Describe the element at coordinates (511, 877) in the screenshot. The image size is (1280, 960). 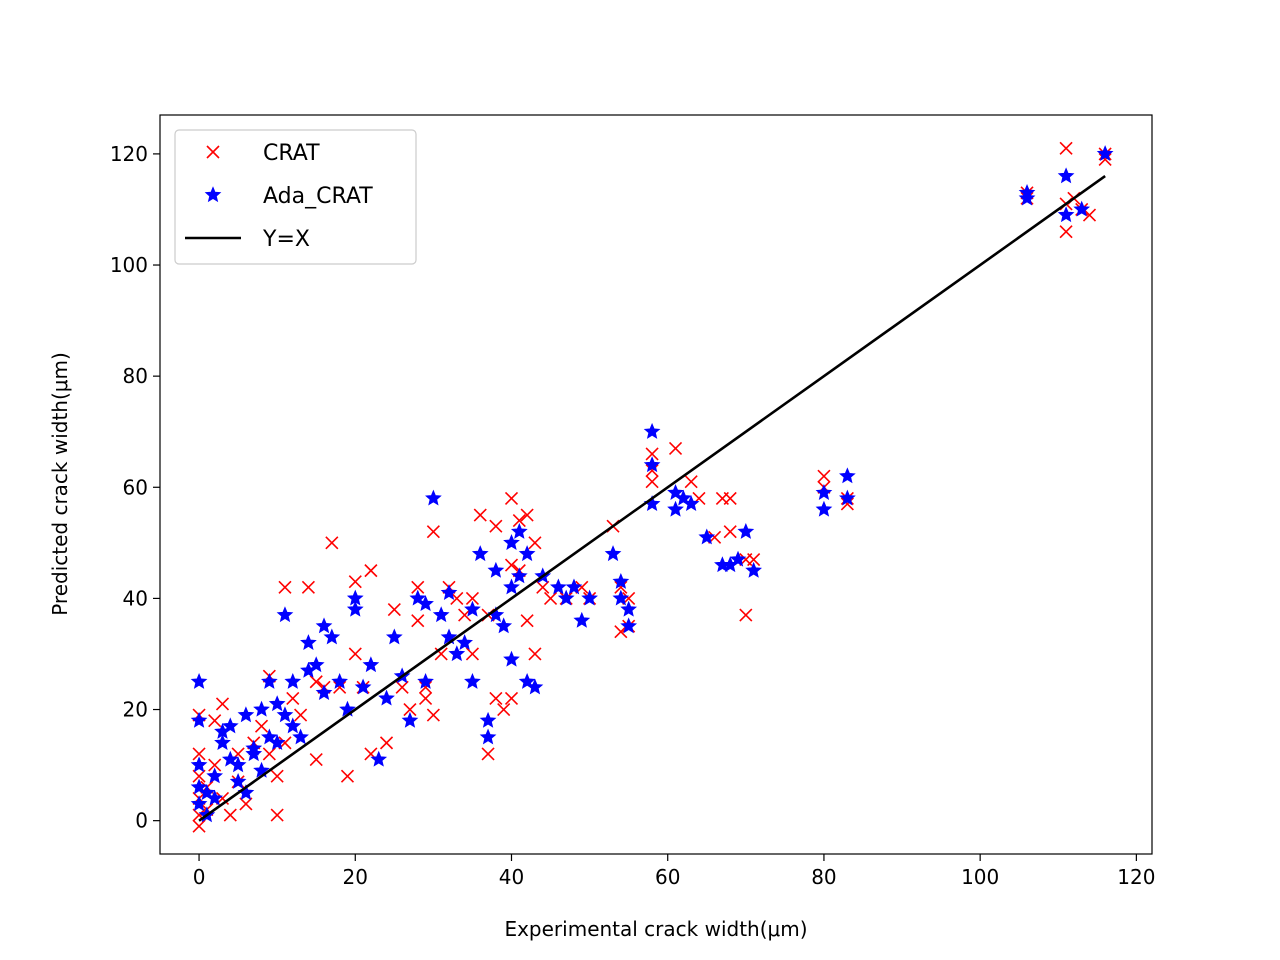
I see `x-tick-label: 40` at that location.